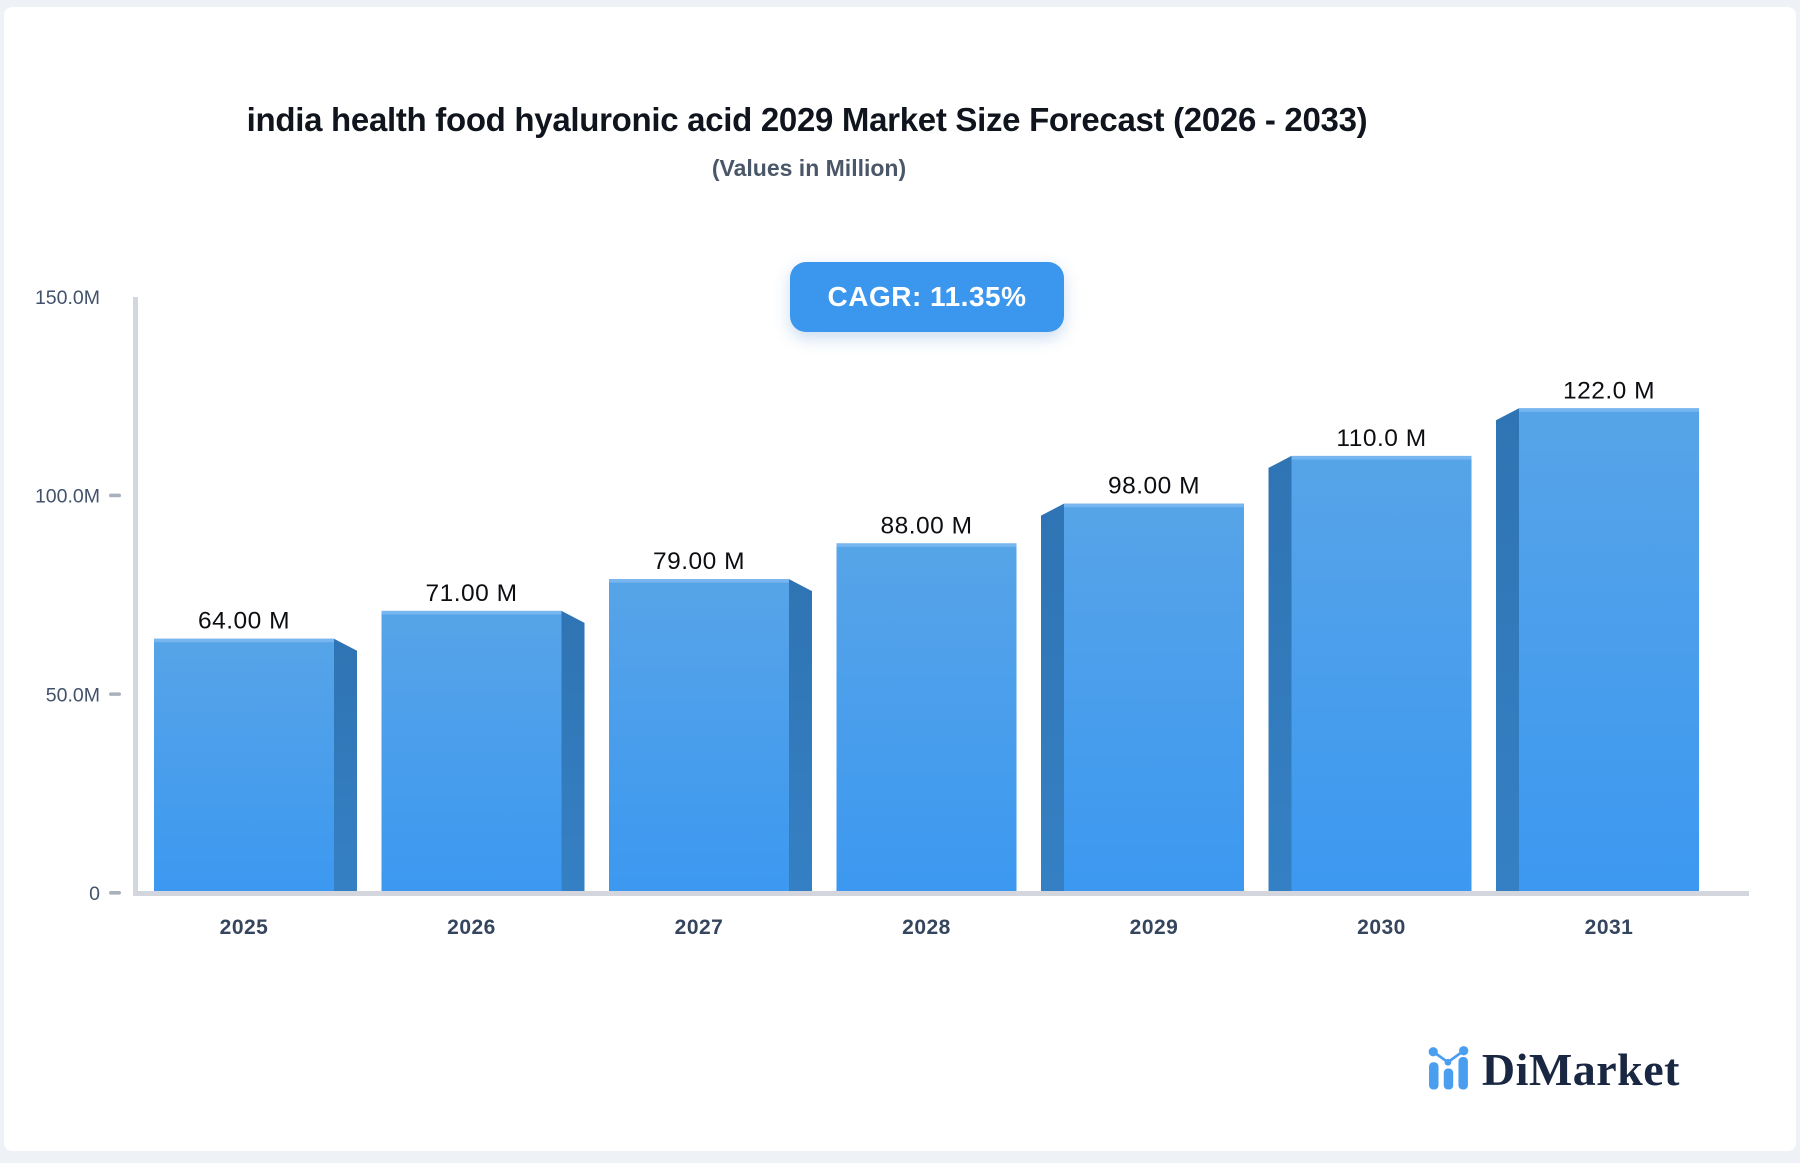  Describe the element at coordinates (1609, 390) in the screenshot. I see `bar-value-label: 122.0 M` at that location.